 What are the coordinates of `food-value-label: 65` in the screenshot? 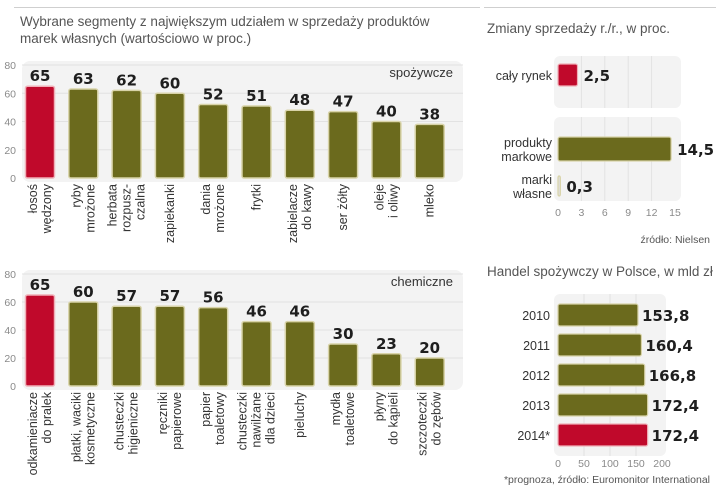 It's located at (40, 76).